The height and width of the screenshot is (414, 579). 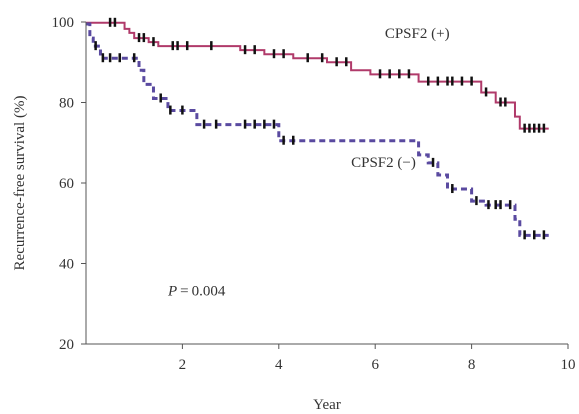 I want to click on x-tick-label: 10, so click(x=568, y=365).